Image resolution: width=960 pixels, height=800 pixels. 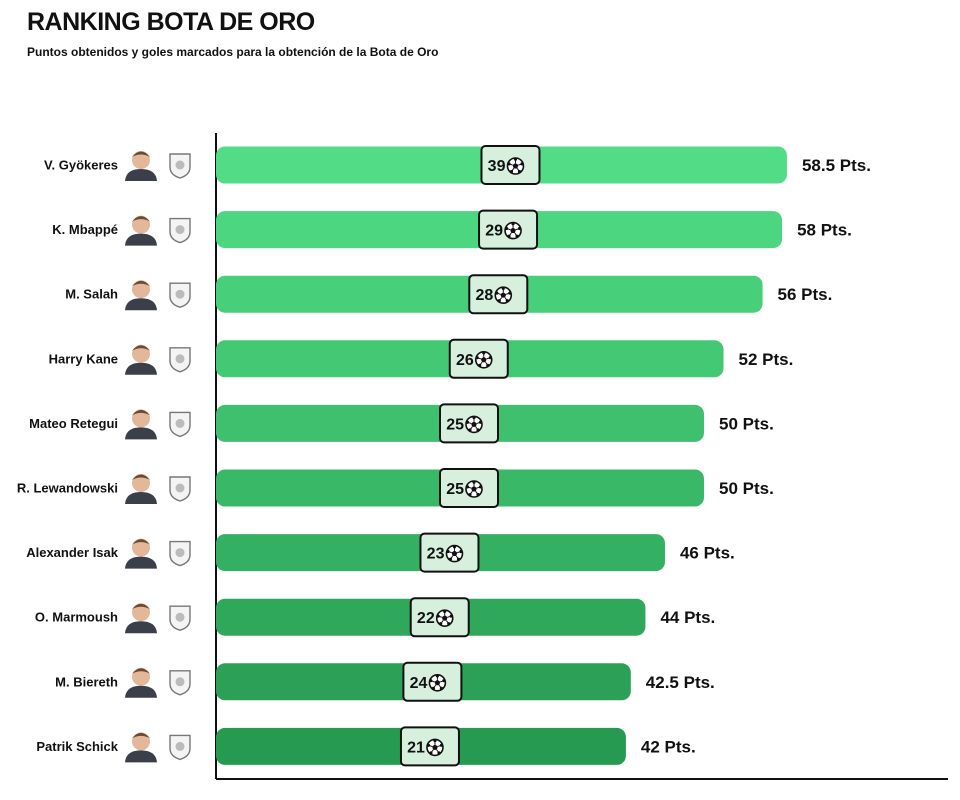 I want to click on goals-badge: 22, so click(x=439, y=617).